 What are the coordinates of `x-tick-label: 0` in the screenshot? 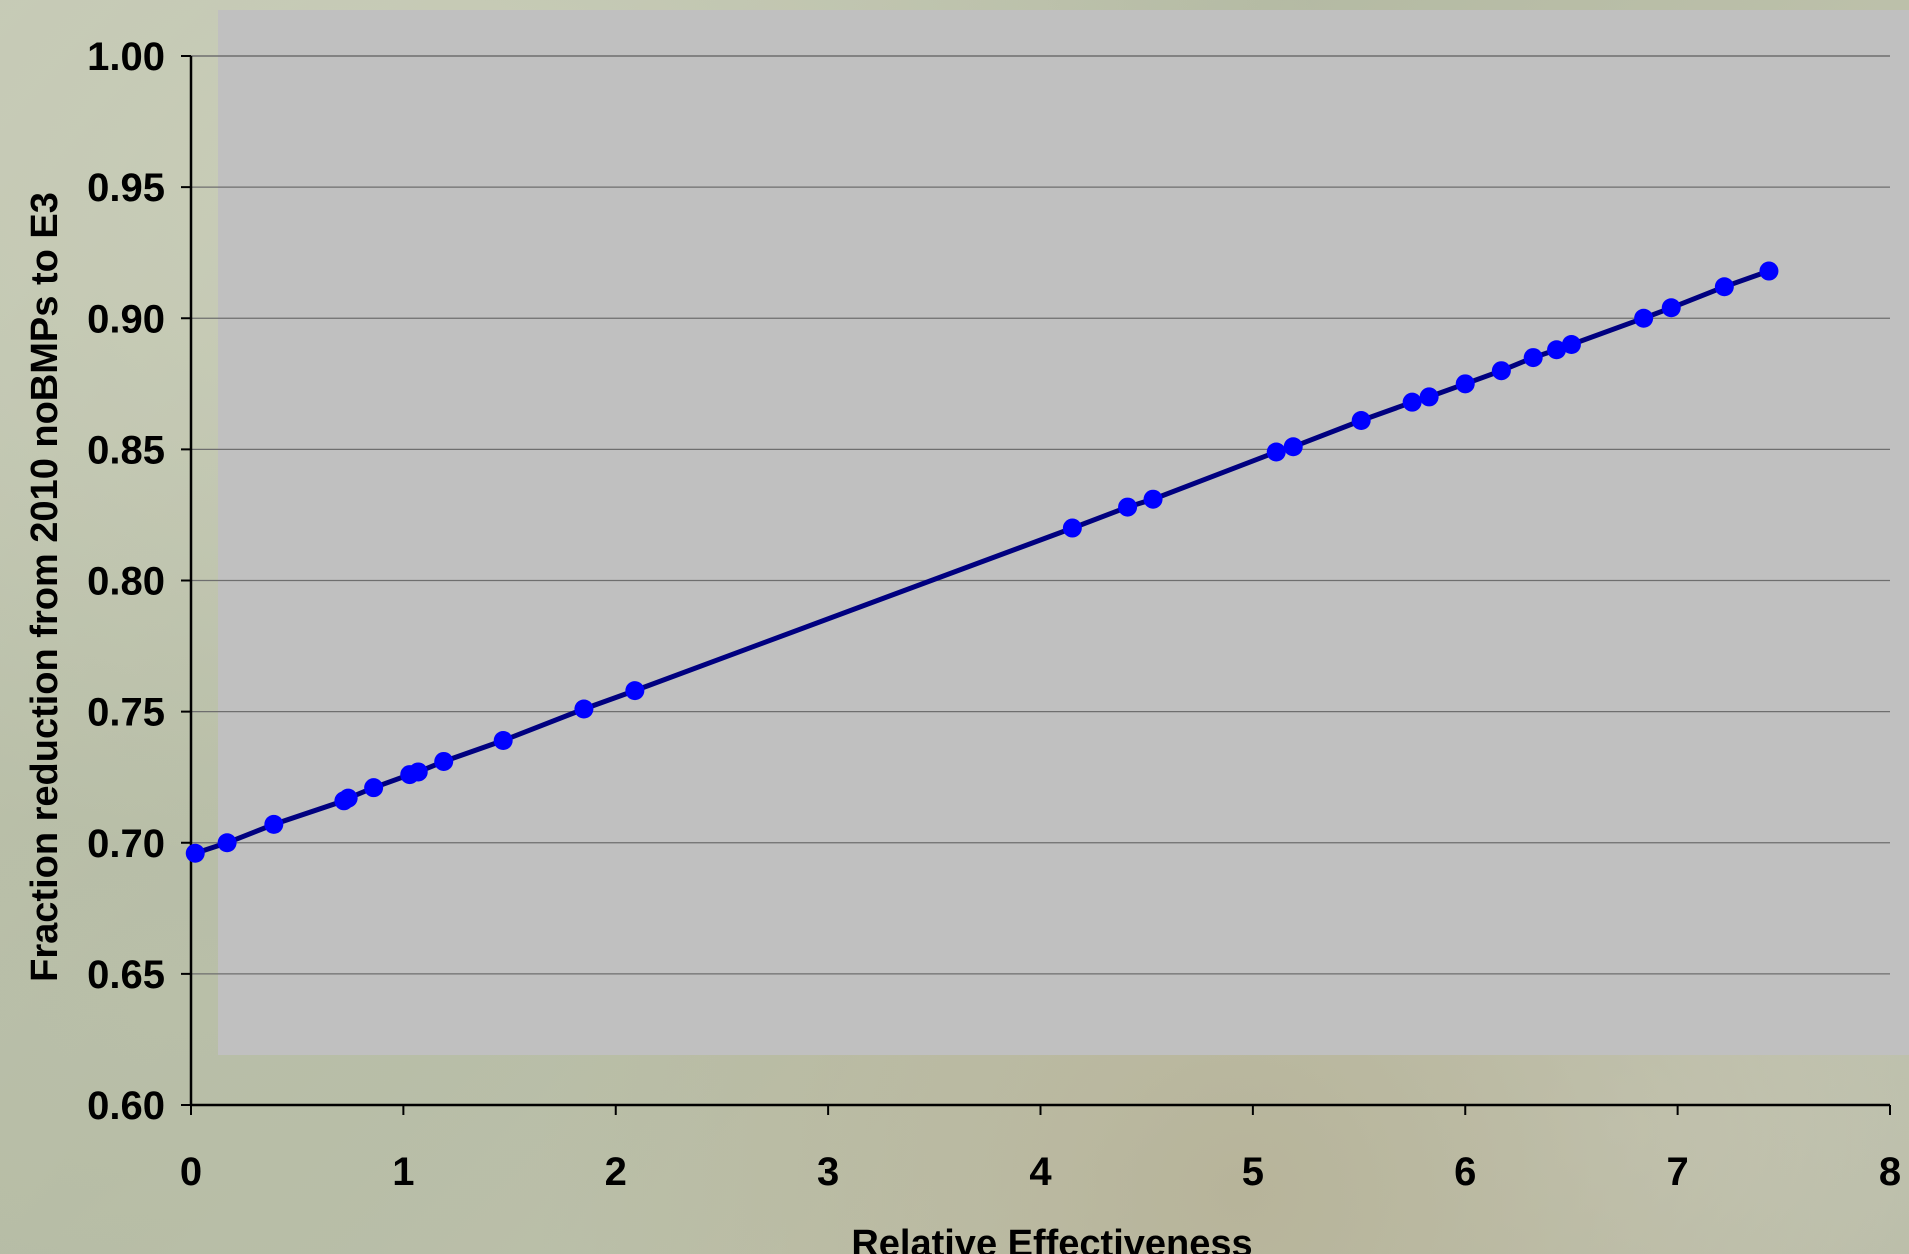 It's located at (191, 1172).